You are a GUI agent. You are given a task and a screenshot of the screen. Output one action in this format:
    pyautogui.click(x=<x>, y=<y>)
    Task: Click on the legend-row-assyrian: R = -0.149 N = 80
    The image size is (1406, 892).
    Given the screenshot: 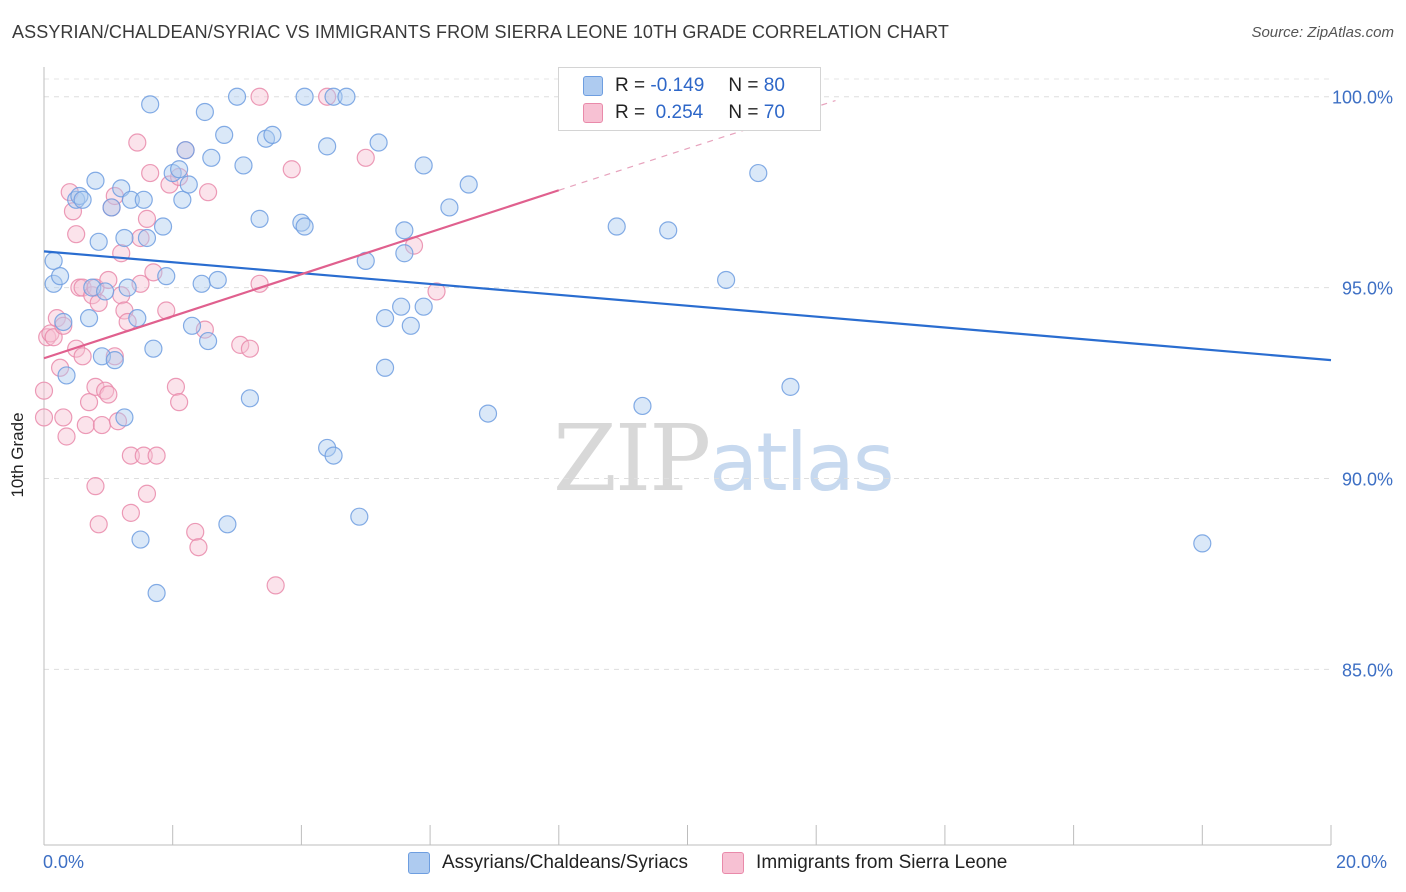 What is the action you would take?
    pyautogui.click(x=684, y=86)
    